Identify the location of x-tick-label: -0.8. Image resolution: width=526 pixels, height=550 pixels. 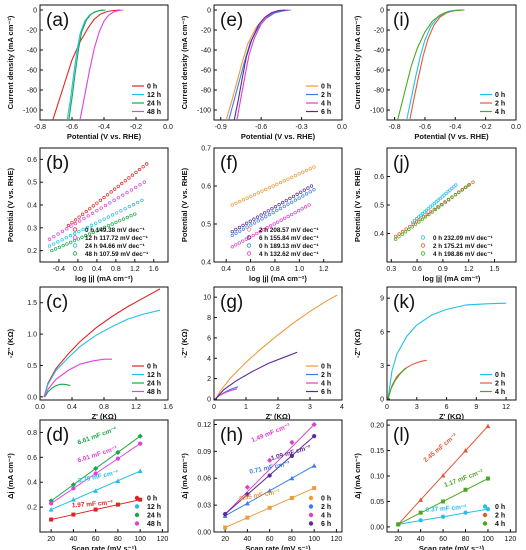
(395, 127).